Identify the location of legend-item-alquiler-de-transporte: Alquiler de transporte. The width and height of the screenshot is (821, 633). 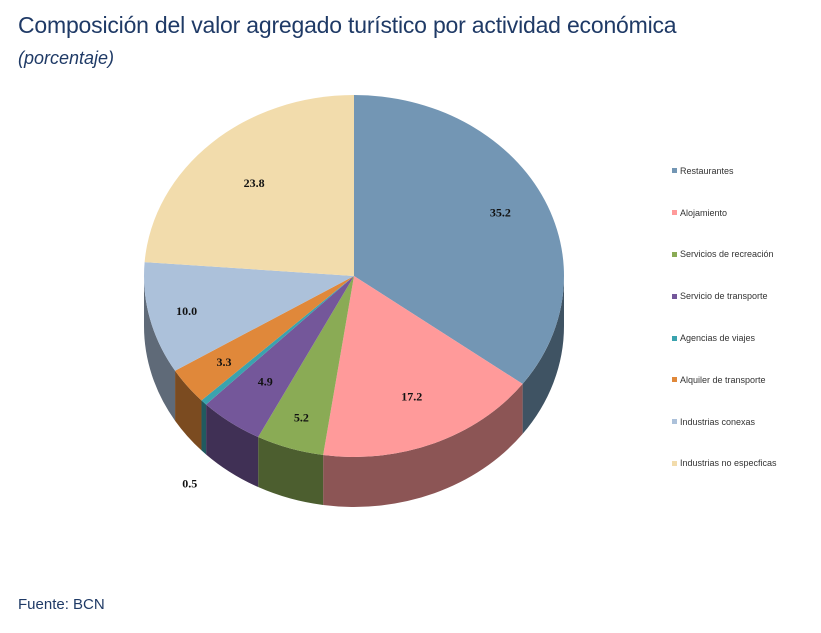
(744, 380).